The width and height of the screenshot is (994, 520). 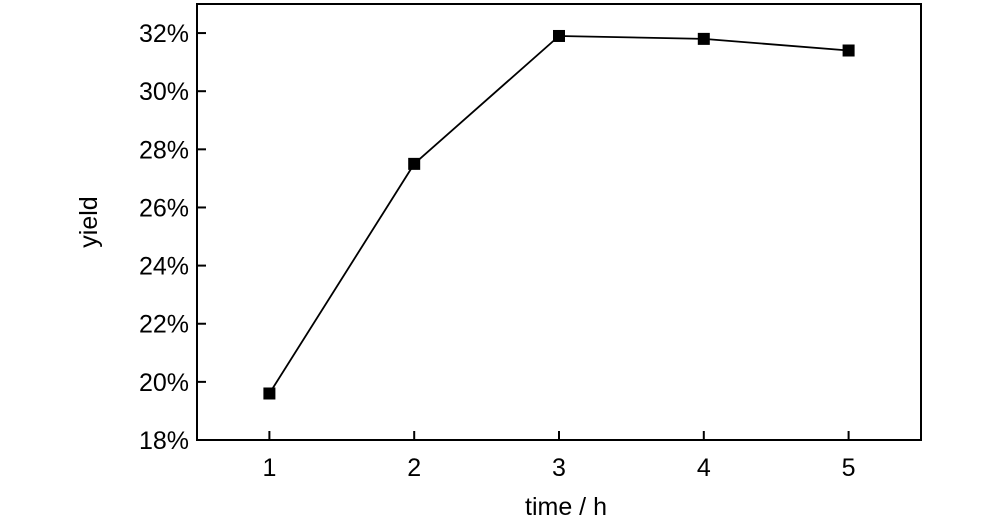 What do you see at coordinates (164, 208) in the screenshot?
I see `y-tick-label: 26%` at bounding box center [164, 208].